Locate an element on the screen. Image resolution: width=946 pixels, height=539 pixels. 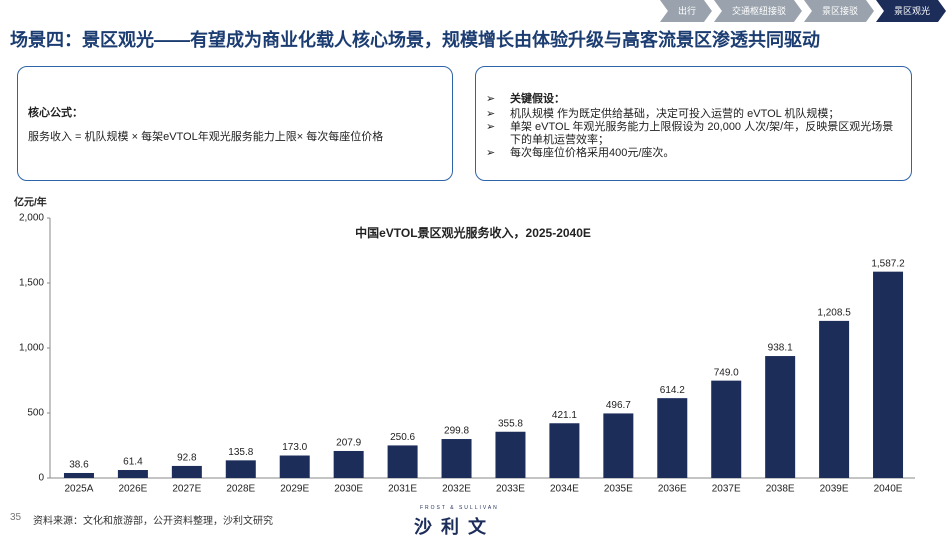
chart-title: 中国eVTOL景区观光服务收入，2025-2040E is located at coordinates (473, 232).